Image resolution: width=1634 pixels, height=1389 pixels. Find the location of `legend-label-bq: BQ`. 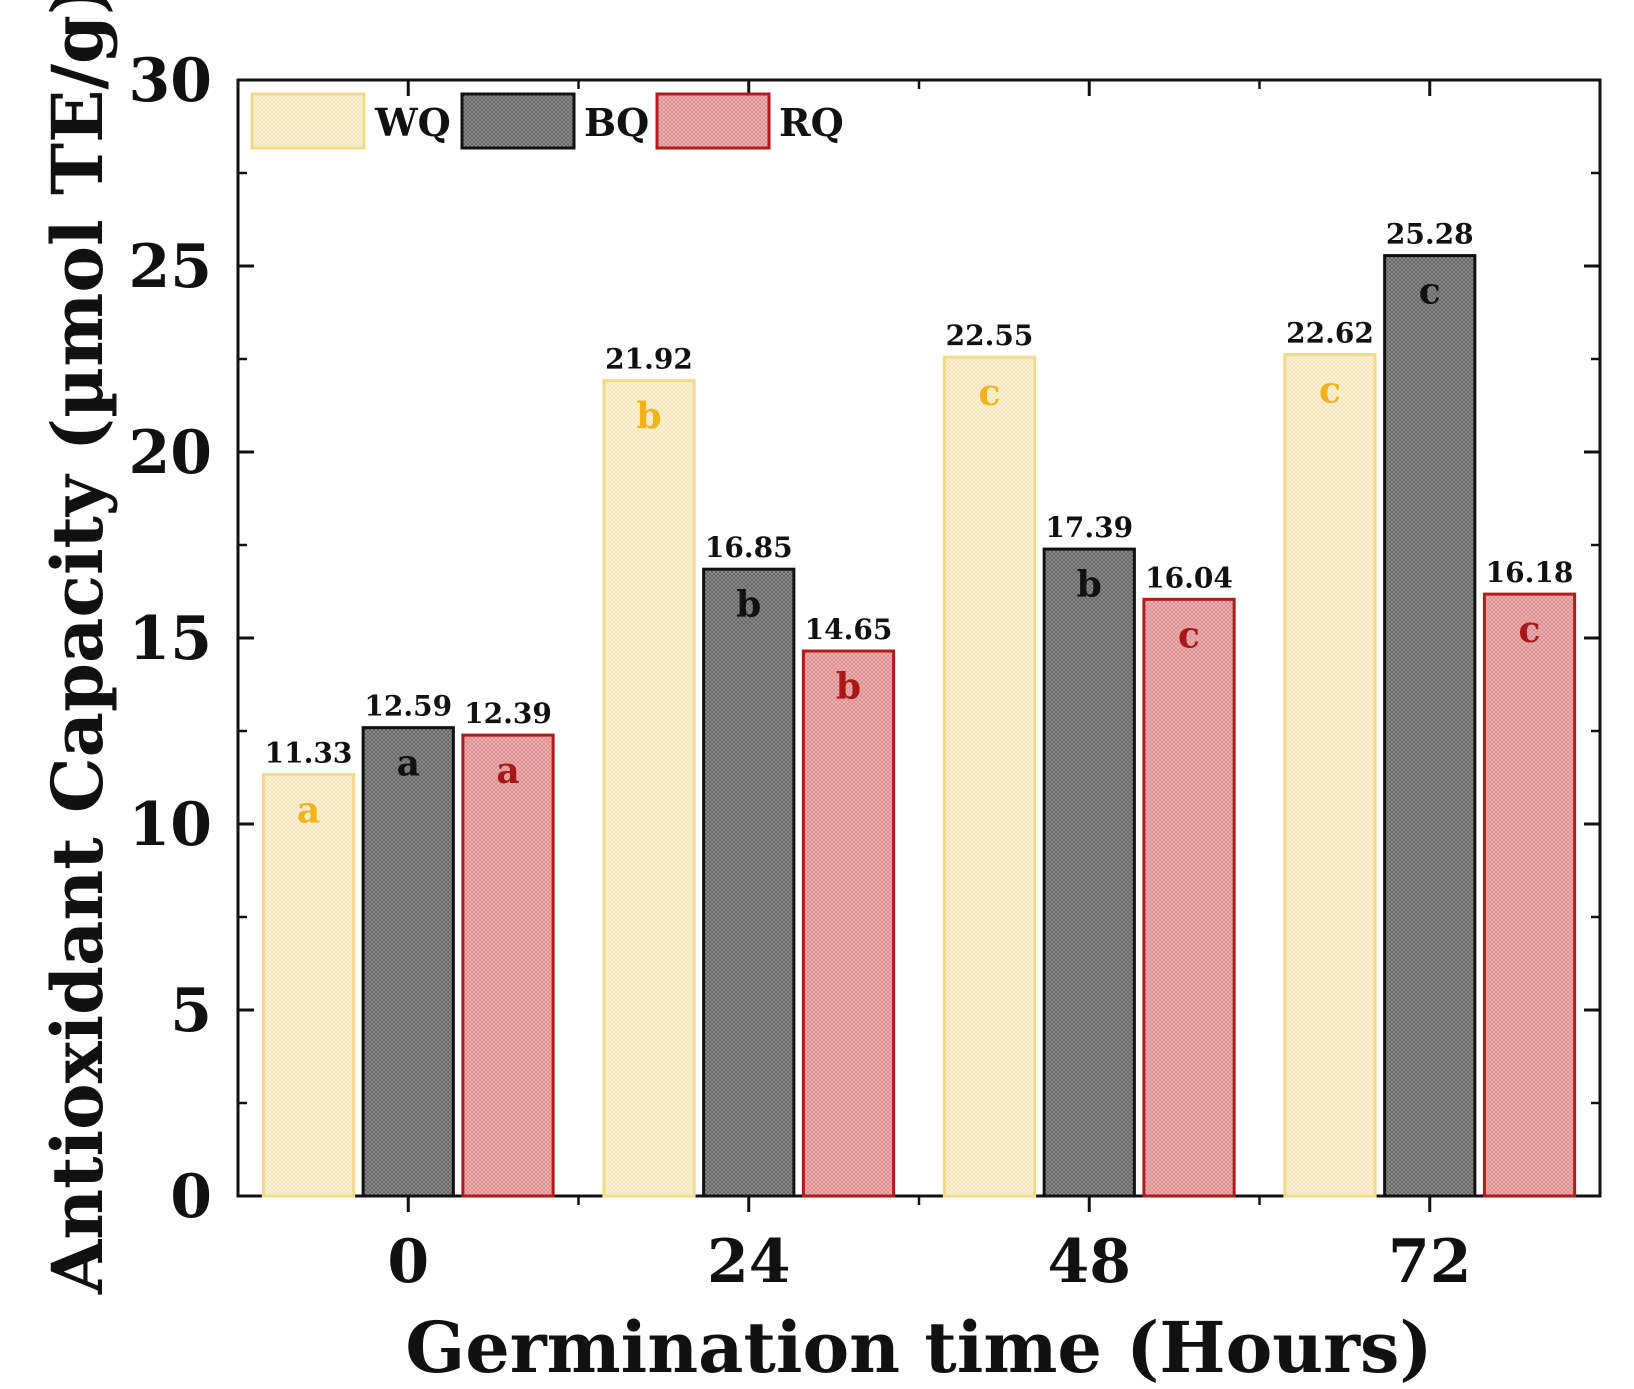

legend-label-bq: BQ is located at coordinates (616, 122).